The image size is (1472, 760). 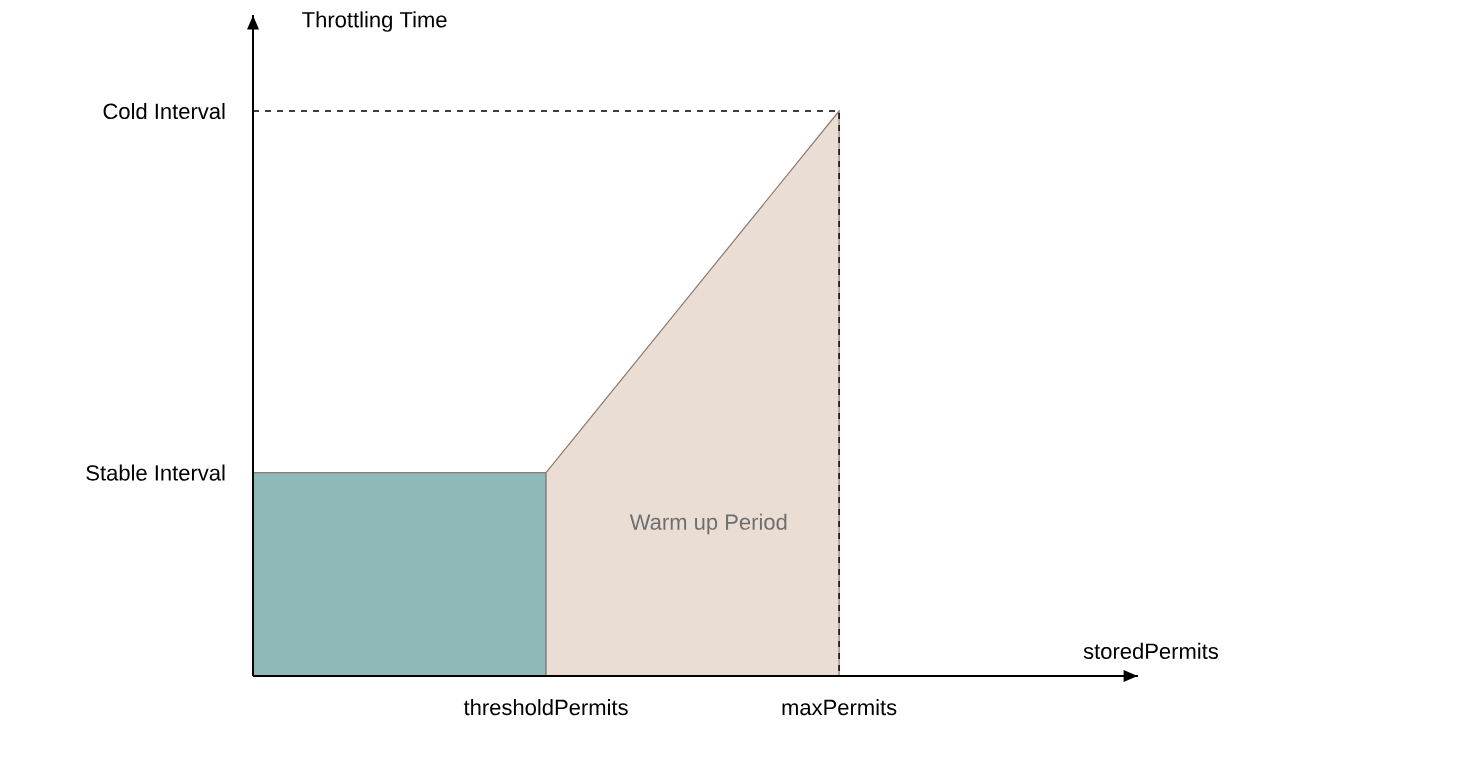 I want to click on x-axis-title: storedPermits, so click(x=1150, y=651).